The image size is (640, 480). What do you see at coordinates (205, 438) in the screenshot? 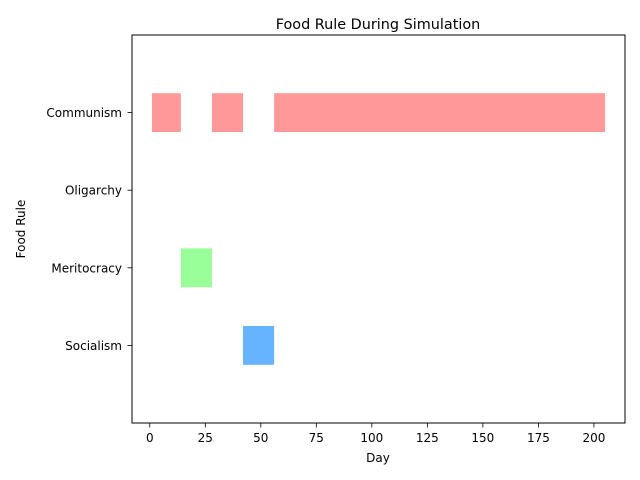
I see `x-tick-label: 25` at bounding box center [205, 438].